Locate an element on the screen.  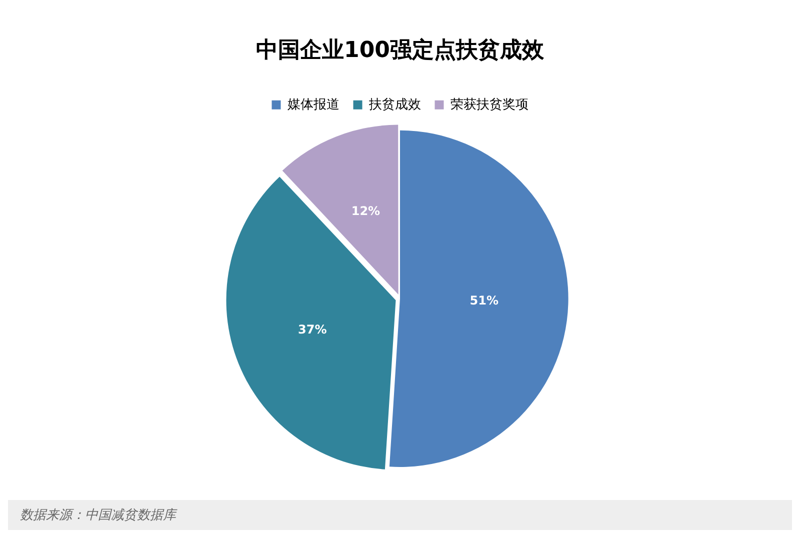
data-label: 12% is located at coordinates (365, 211).